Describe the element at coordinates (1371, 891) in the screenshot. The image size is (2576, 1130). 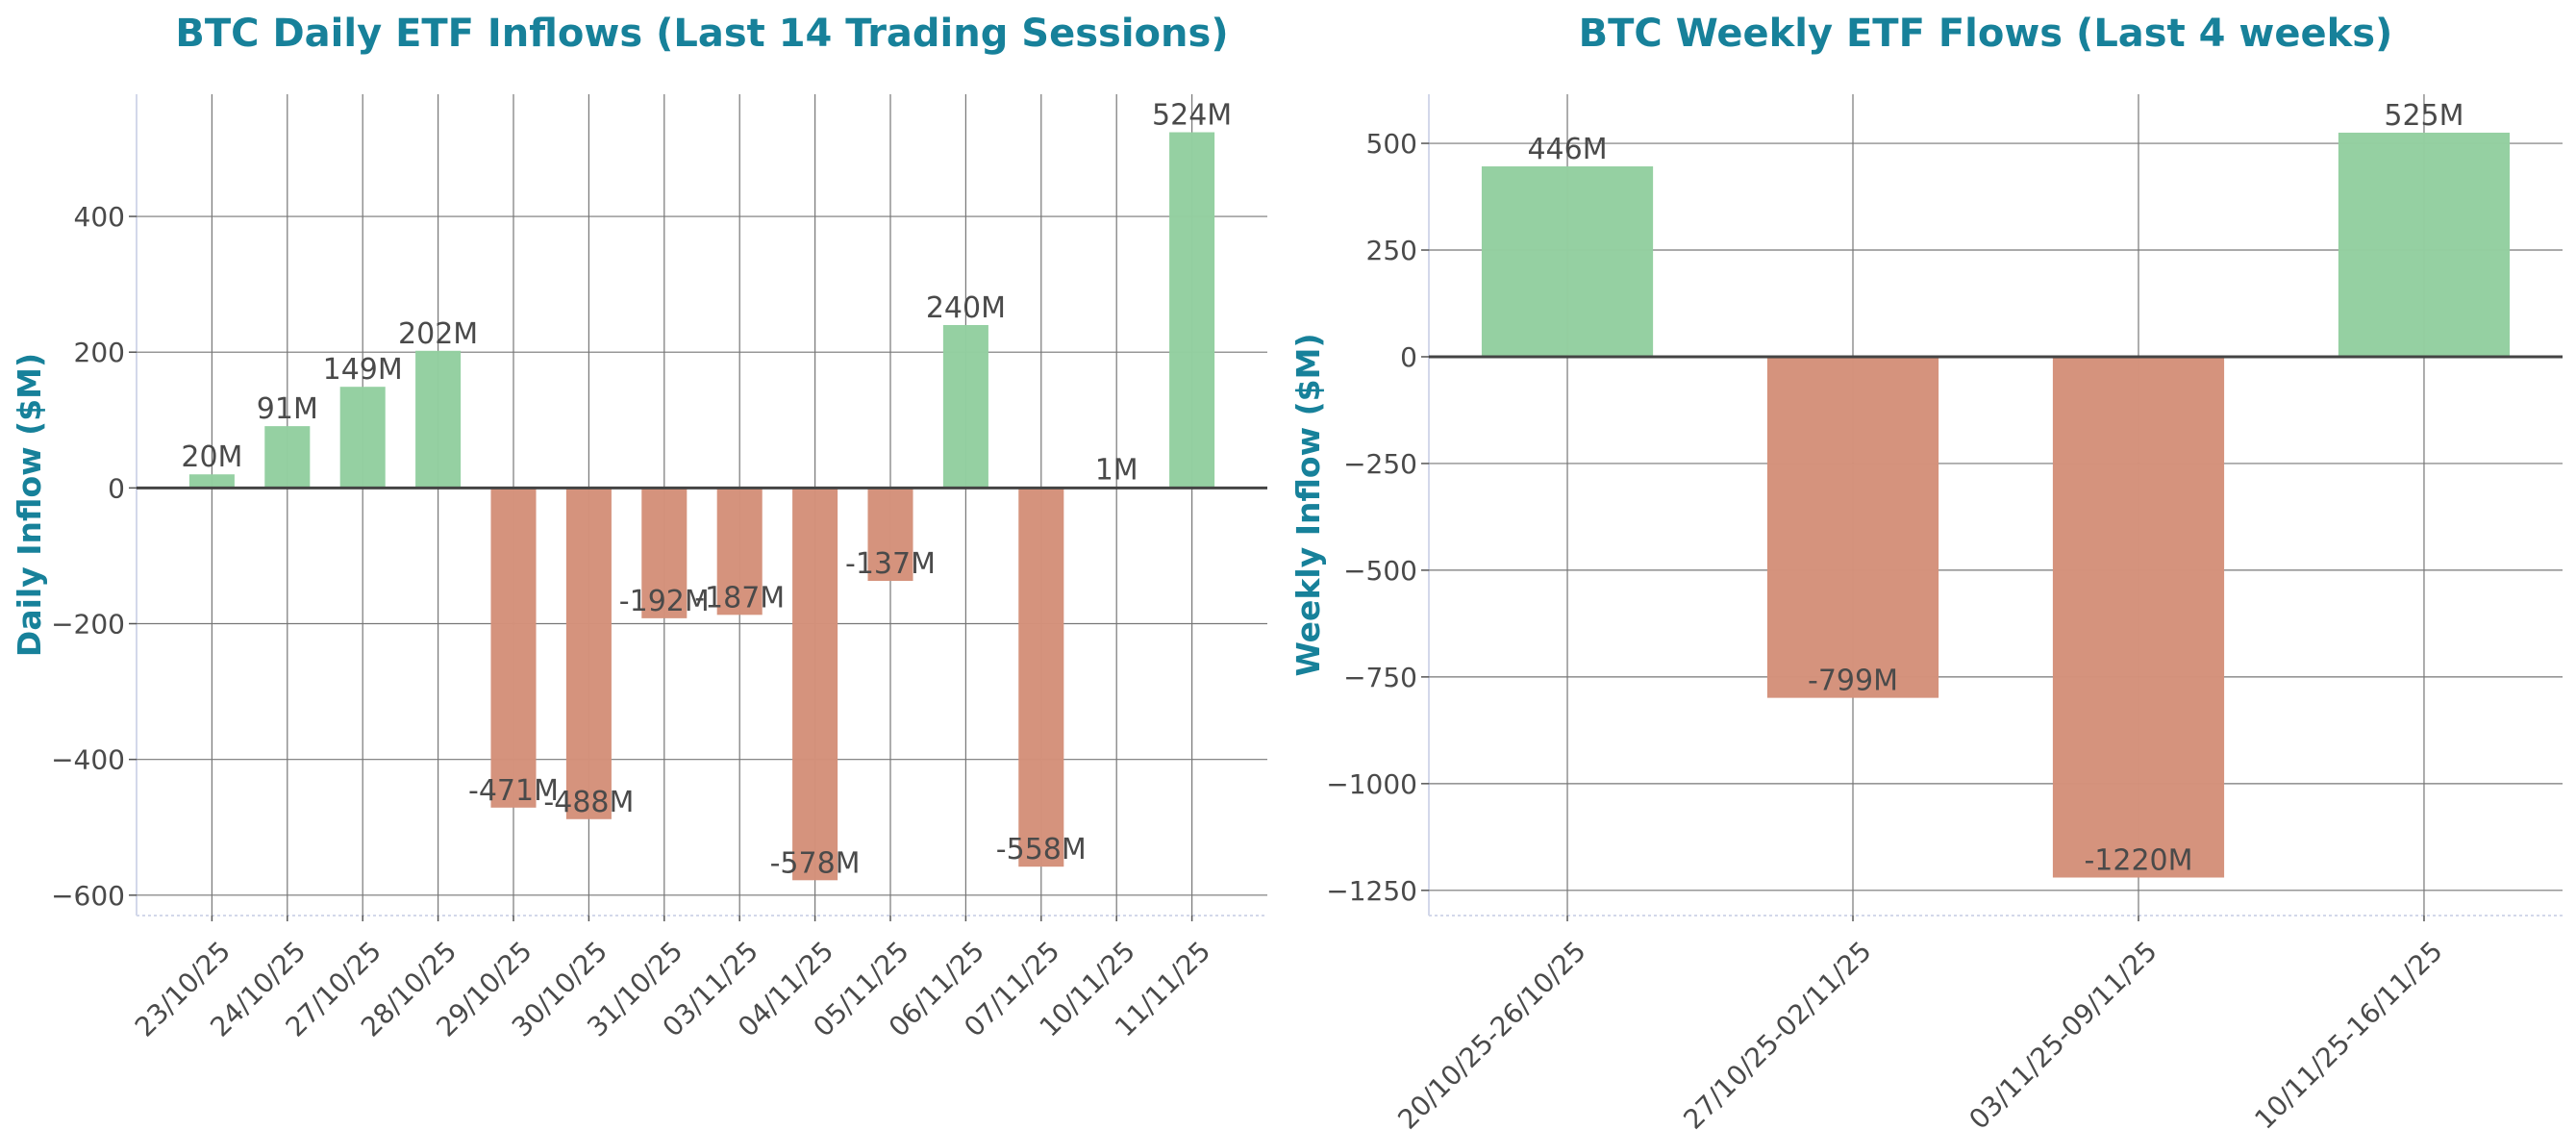
I see `y-tick-label: −1250` at that location.